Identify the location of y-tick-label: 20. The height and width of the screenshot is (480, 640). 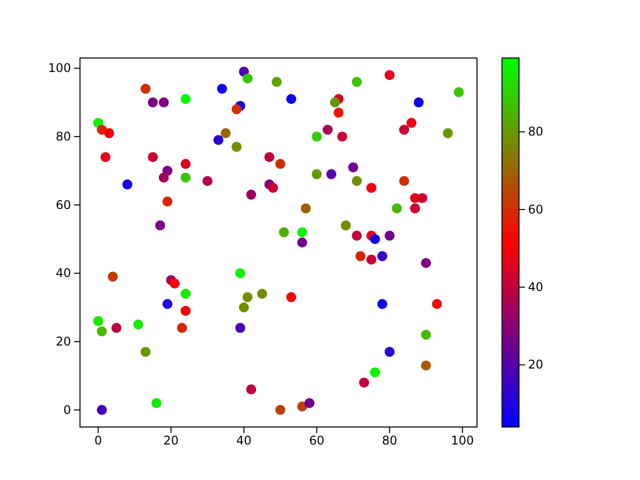
(63, 341).